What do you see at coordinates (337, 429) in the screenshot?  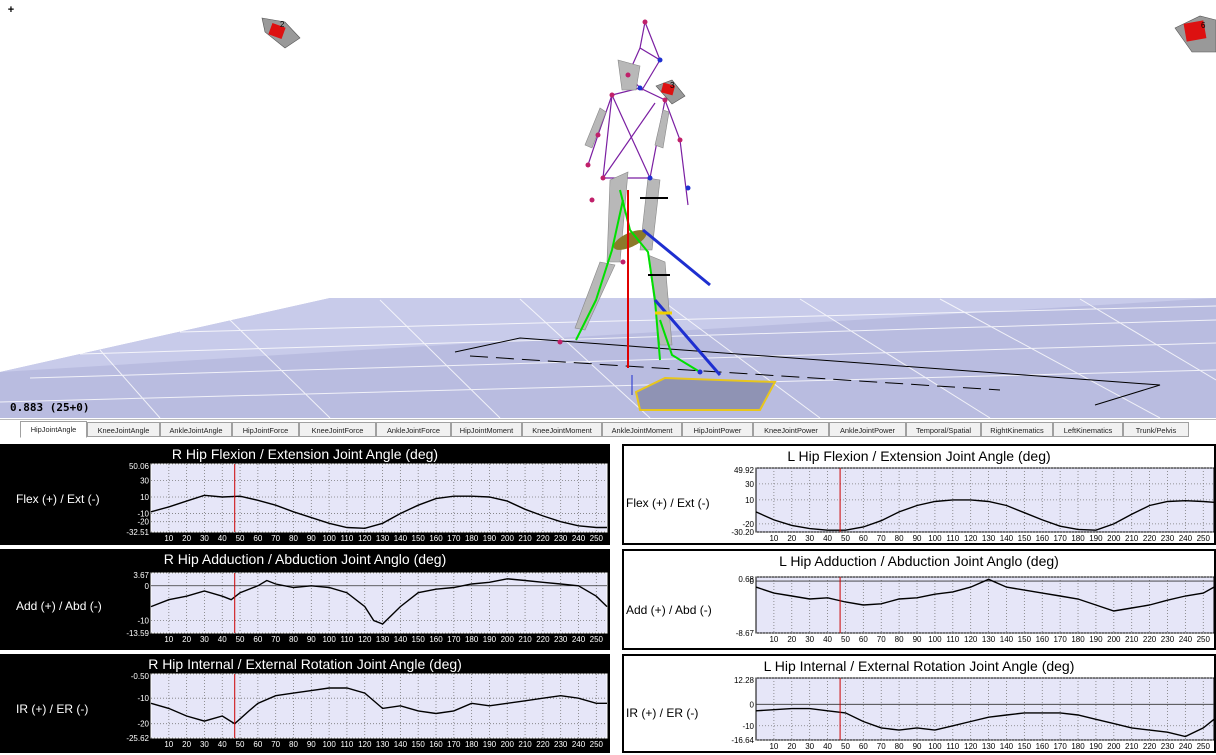 I see `tab-kneejointforce: KneeJointForce` at bounding box center [337, 429].